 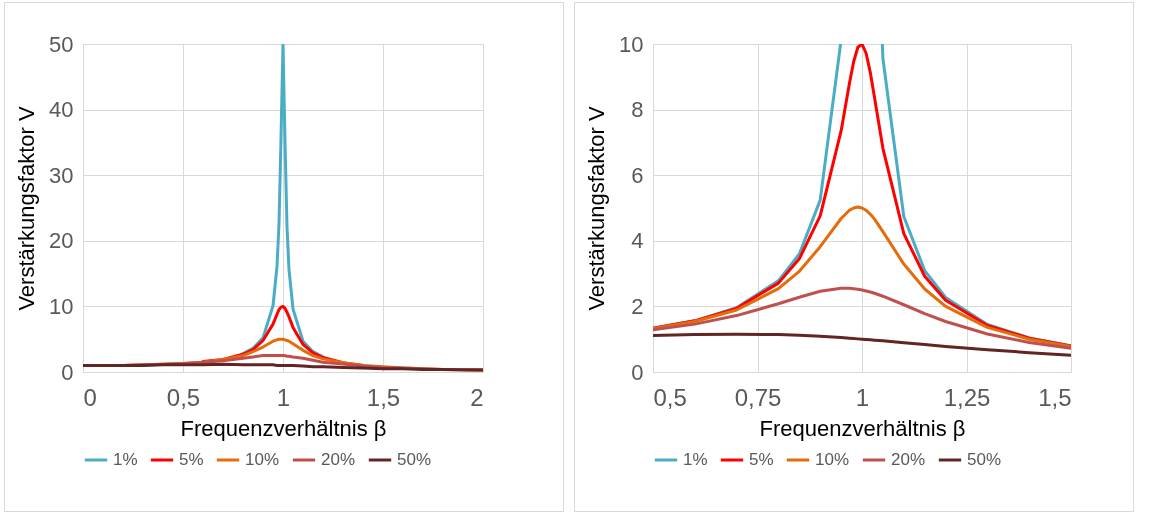 I want to click on y-tick-label: 6, so click(x=637, y=175).